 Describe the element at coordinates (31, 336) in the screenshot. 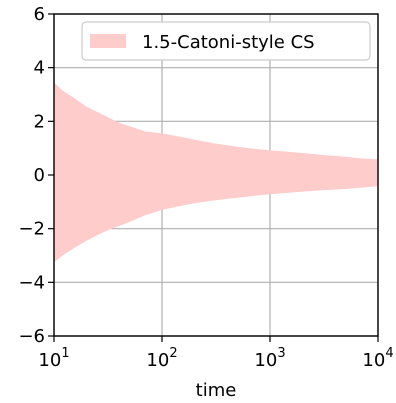

I see `y-tick-label: −6` at that location.